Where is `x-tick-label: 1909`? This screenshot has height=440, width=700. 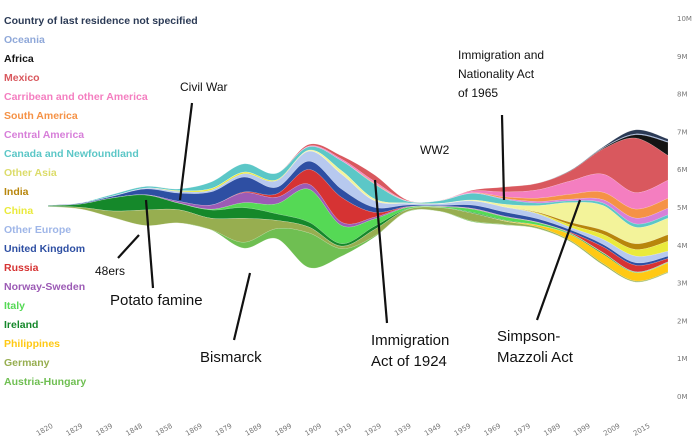 x-tick-label: 1909 is located at coordinates (313, 430).